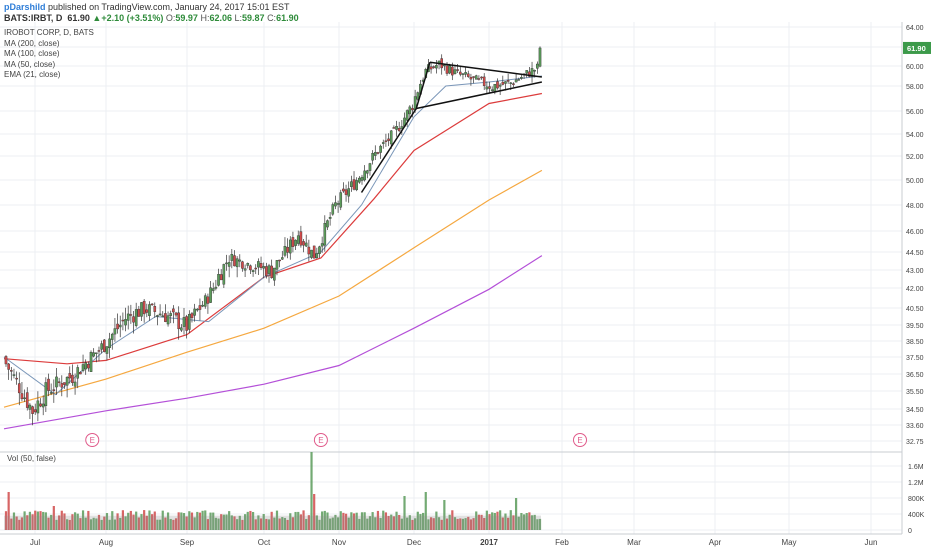  What do you see at coordinates (30, 64) in the screenshot?
I see `legend-ma50: MA (50, close)` at bounding box center [30, 64].